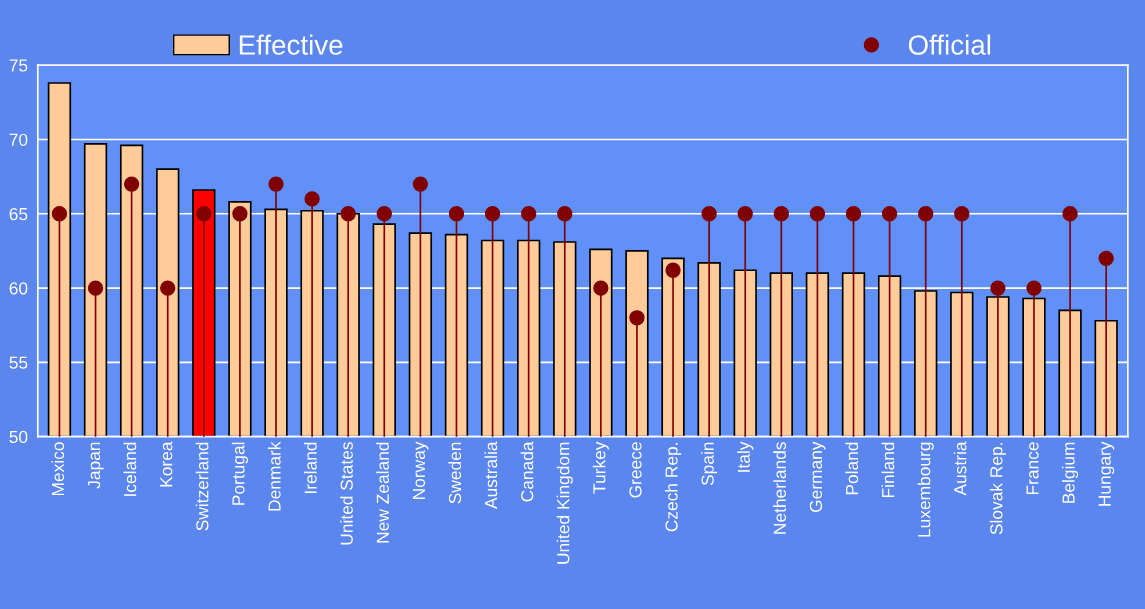 This screenshot has height=609, width=1145. Describe the element at coordinates (58, 469) in the screenshot. I see `x-tick-label: Mexico` at that location.